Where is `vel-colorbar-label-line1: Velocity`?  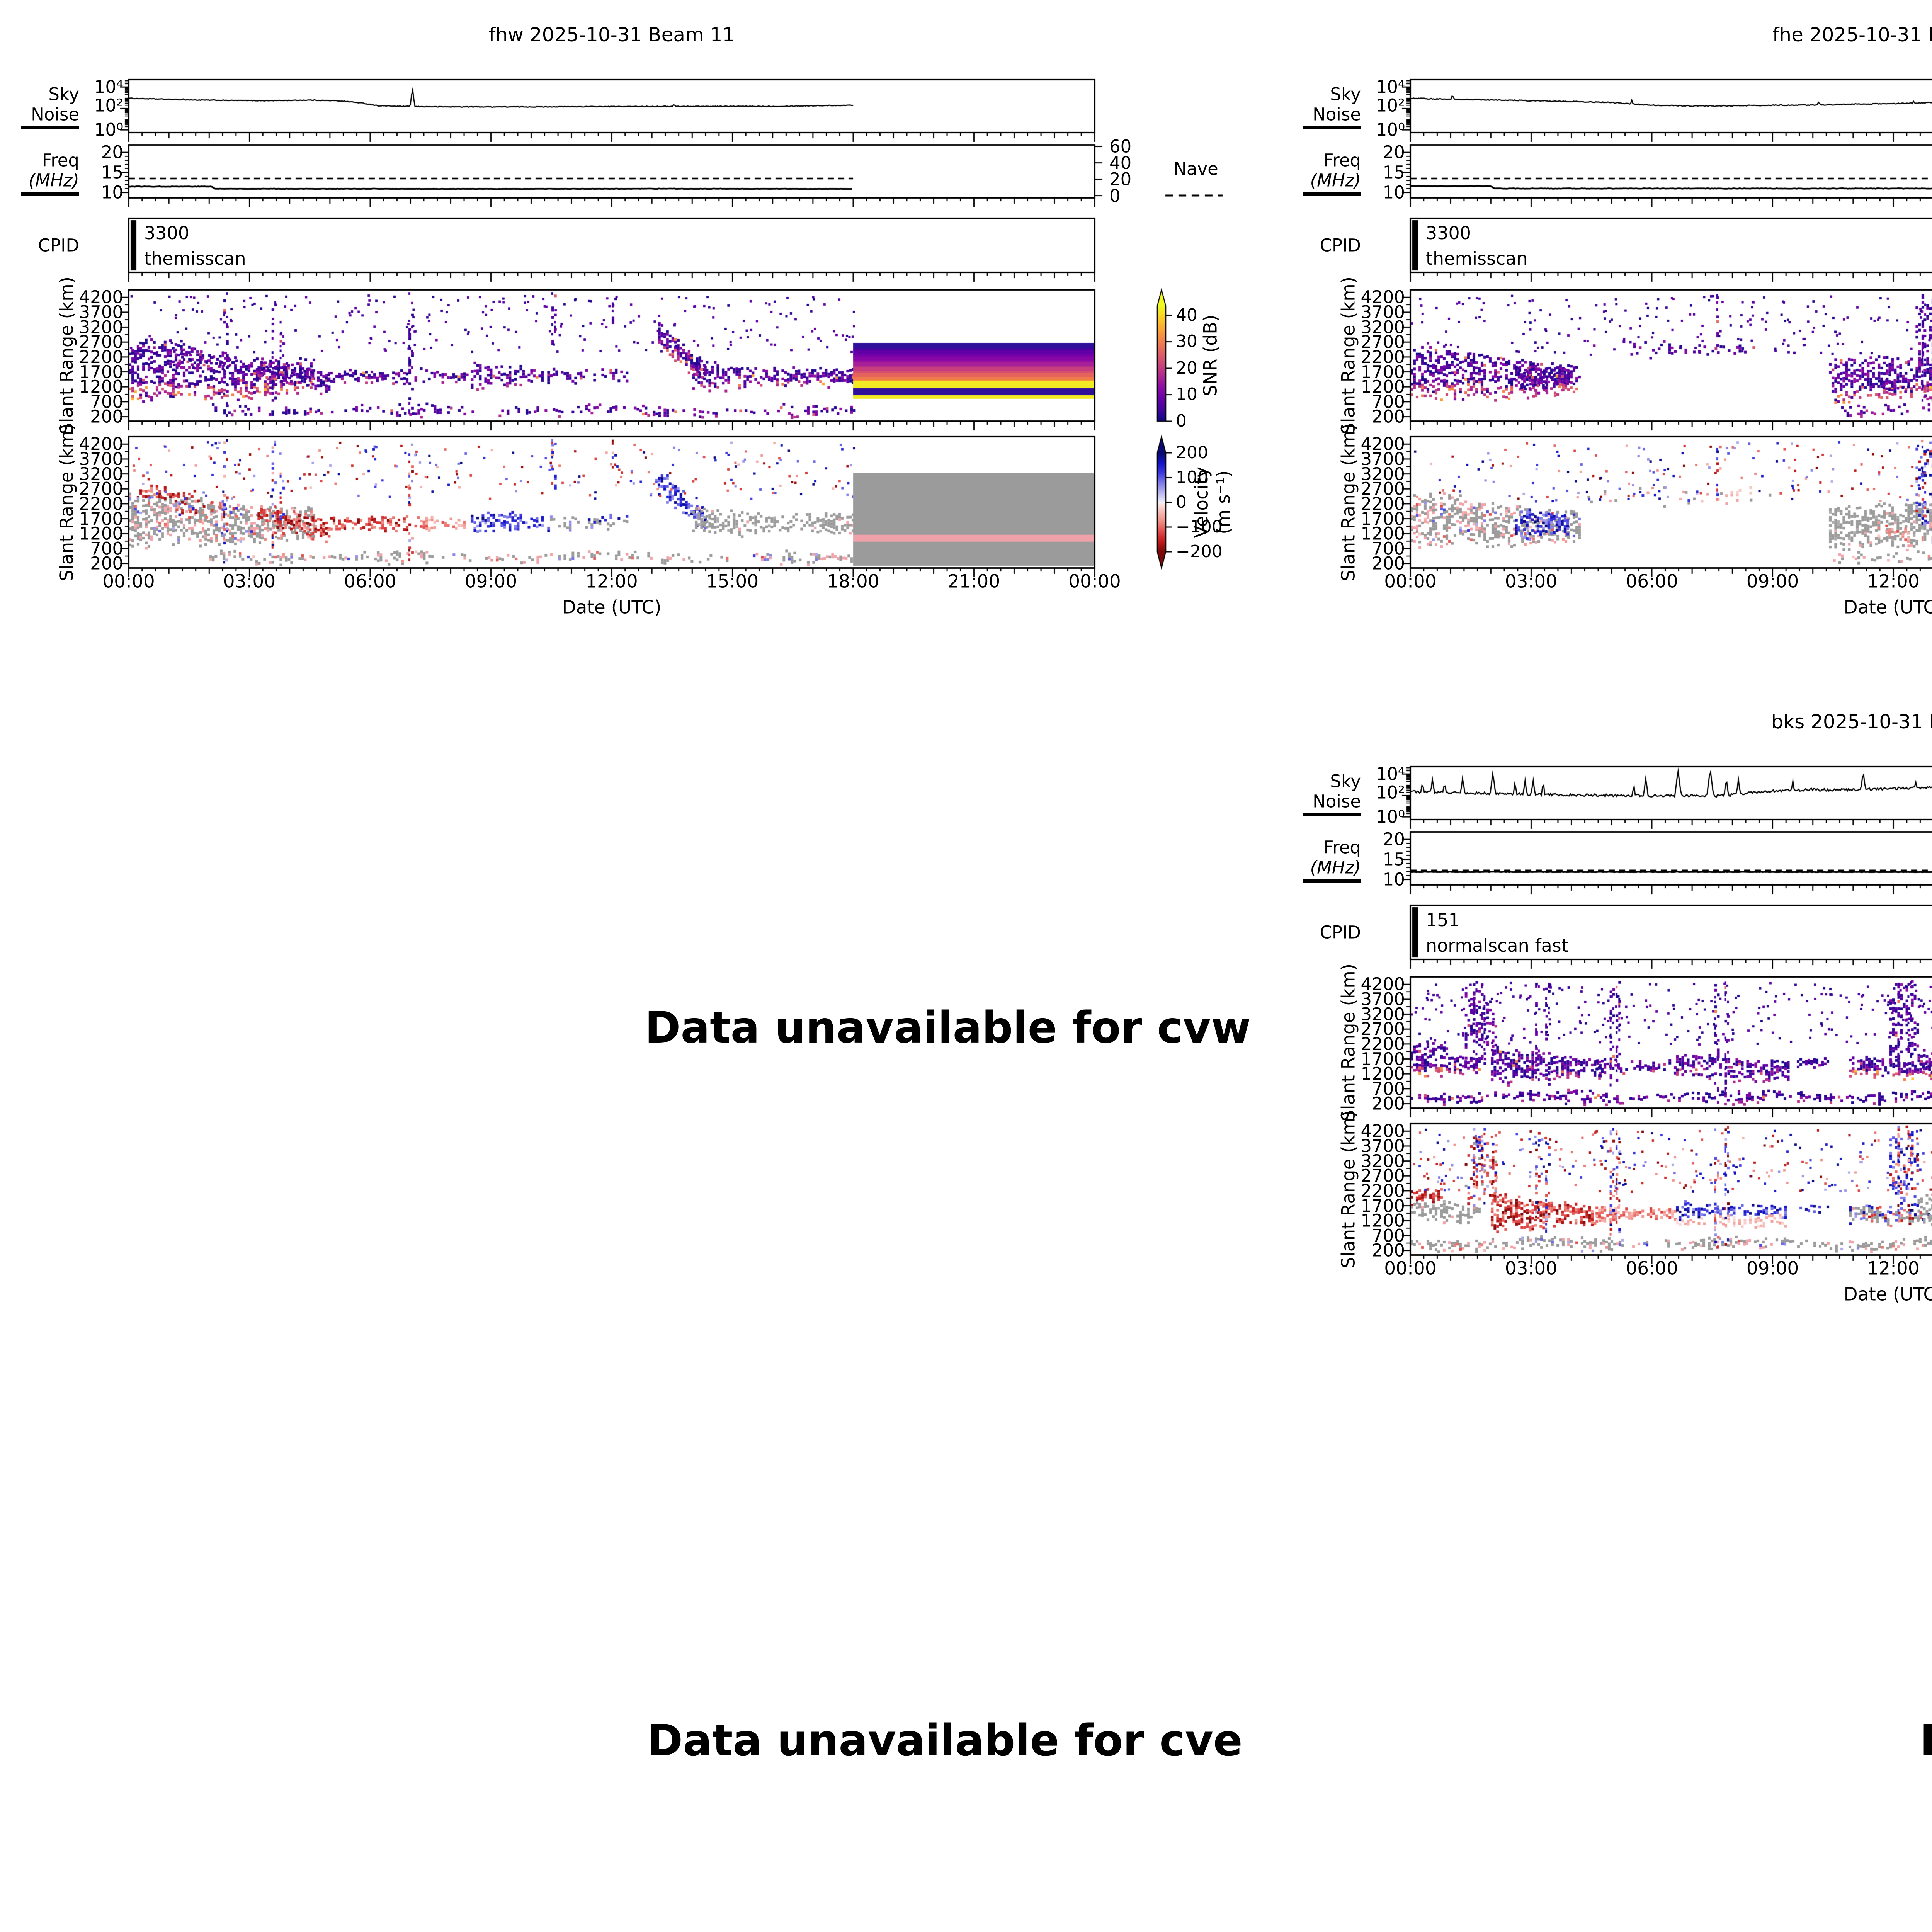
vel-colorbar-label-line1: Velocity is located at coordinates (1202, 502).